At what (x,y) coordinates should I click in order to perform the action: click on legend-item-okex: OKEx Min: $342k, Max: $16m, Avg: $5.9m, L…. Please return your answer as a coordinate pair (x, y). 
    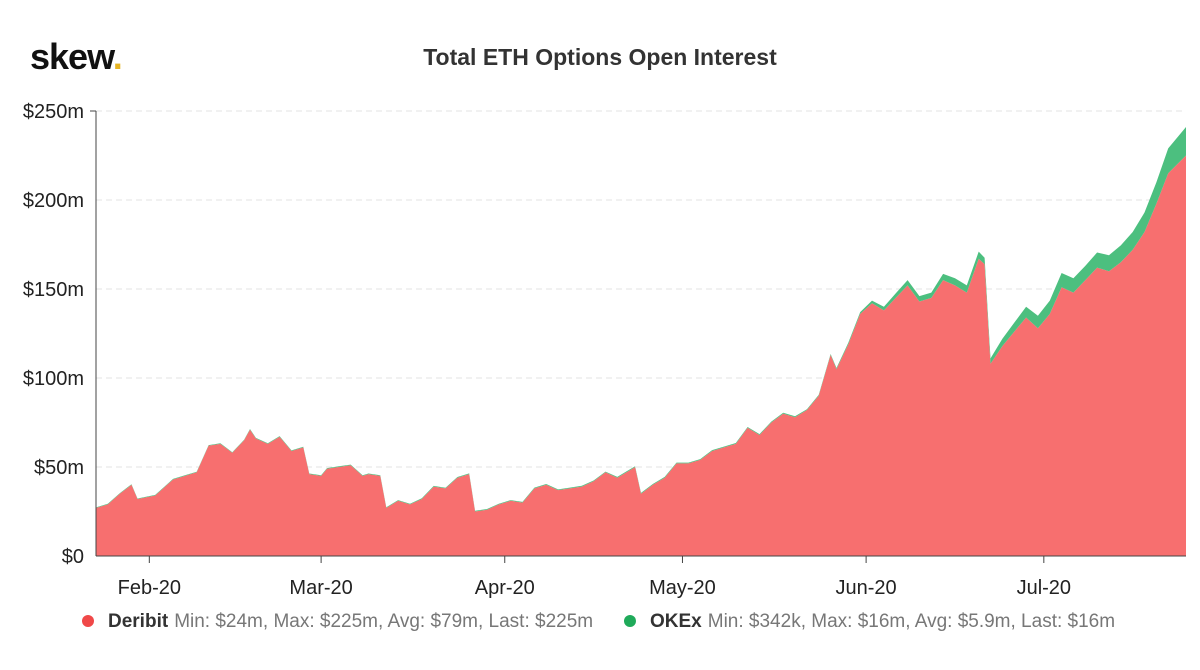
    Looking at the image, I should click on (869, 622).